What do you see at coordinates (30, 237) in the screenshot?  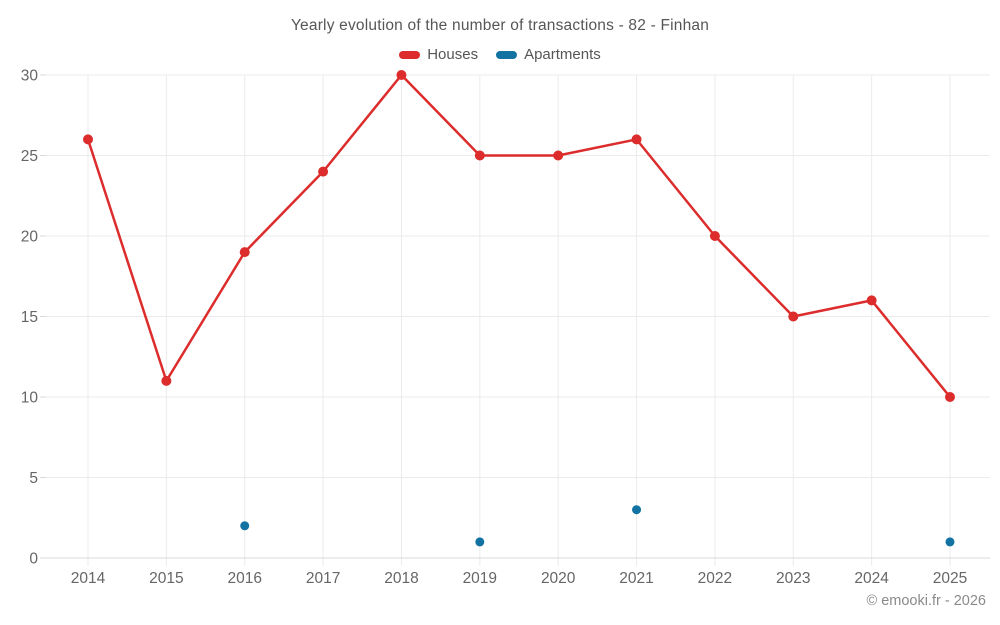 I see `y-tick-label: 20` at bounding box center [30, 237].